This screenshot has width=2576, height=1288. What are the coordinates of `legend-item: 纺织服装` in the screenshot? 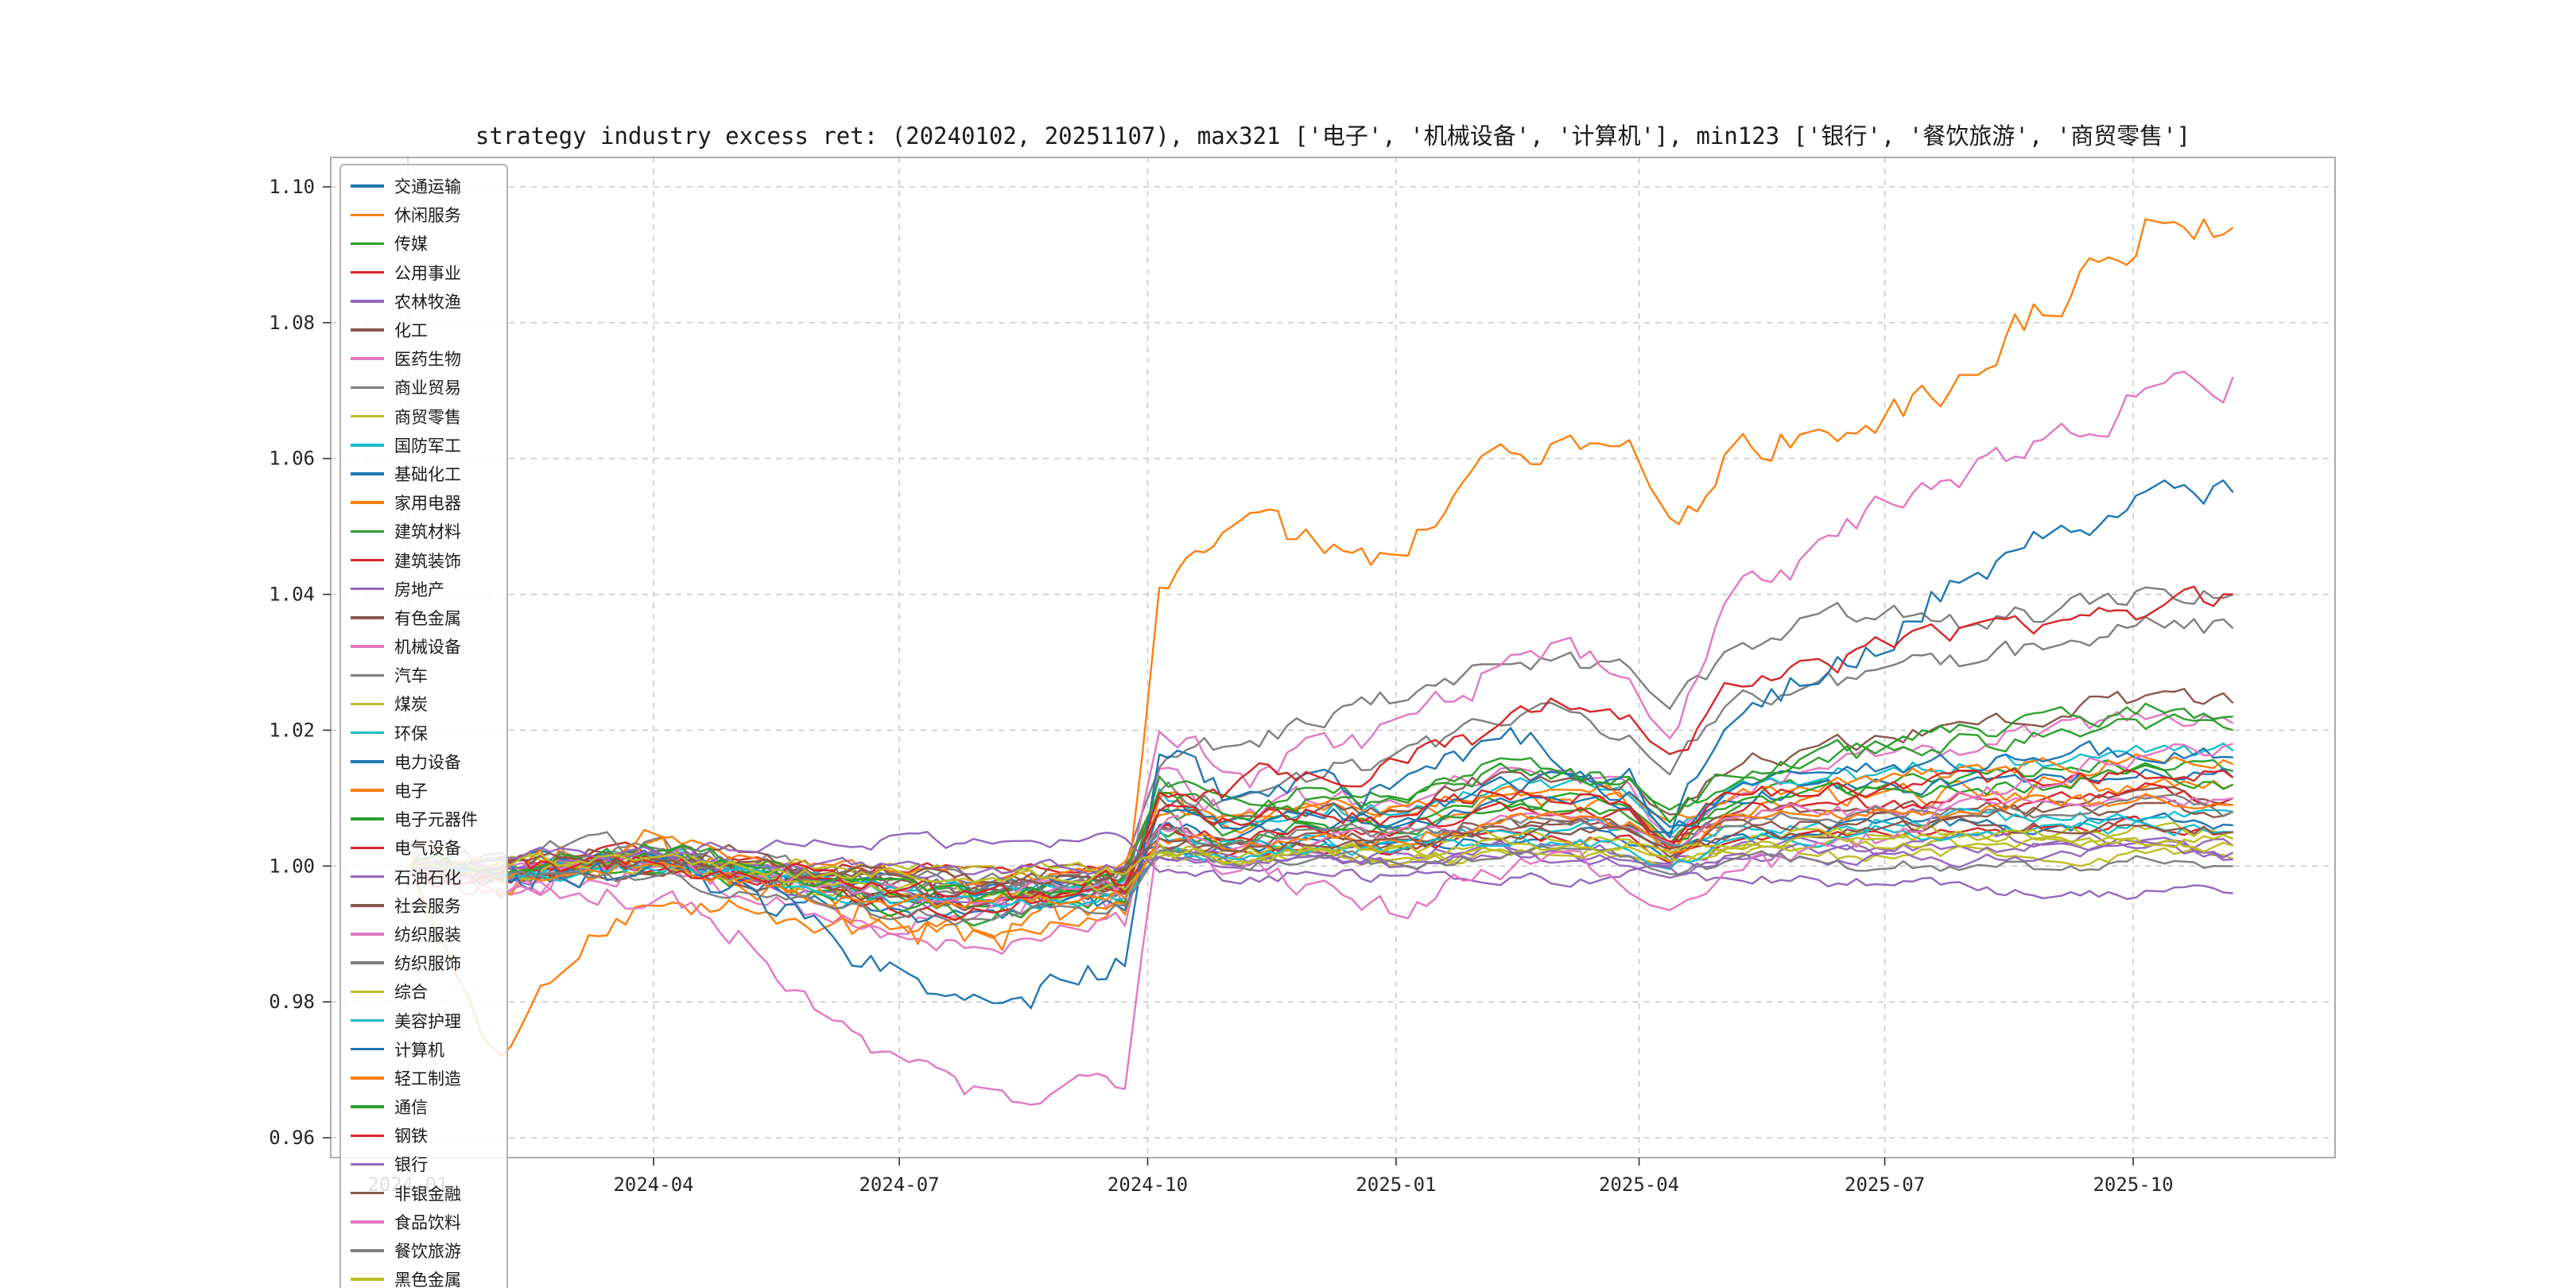 It's located at (425, 934).